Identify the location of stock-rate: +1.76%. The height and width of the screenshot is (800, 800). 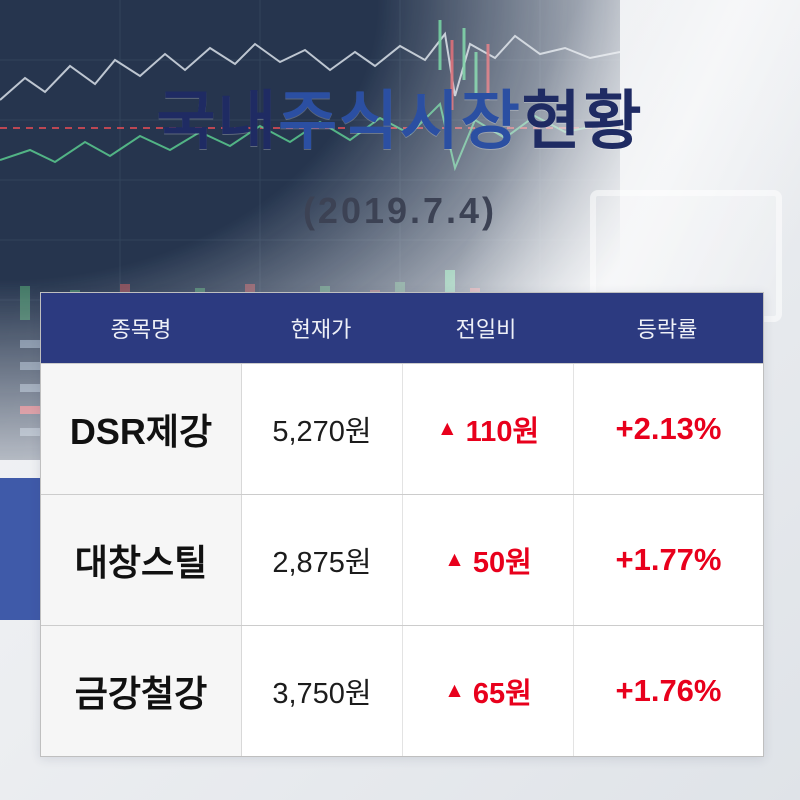
(668, 690).